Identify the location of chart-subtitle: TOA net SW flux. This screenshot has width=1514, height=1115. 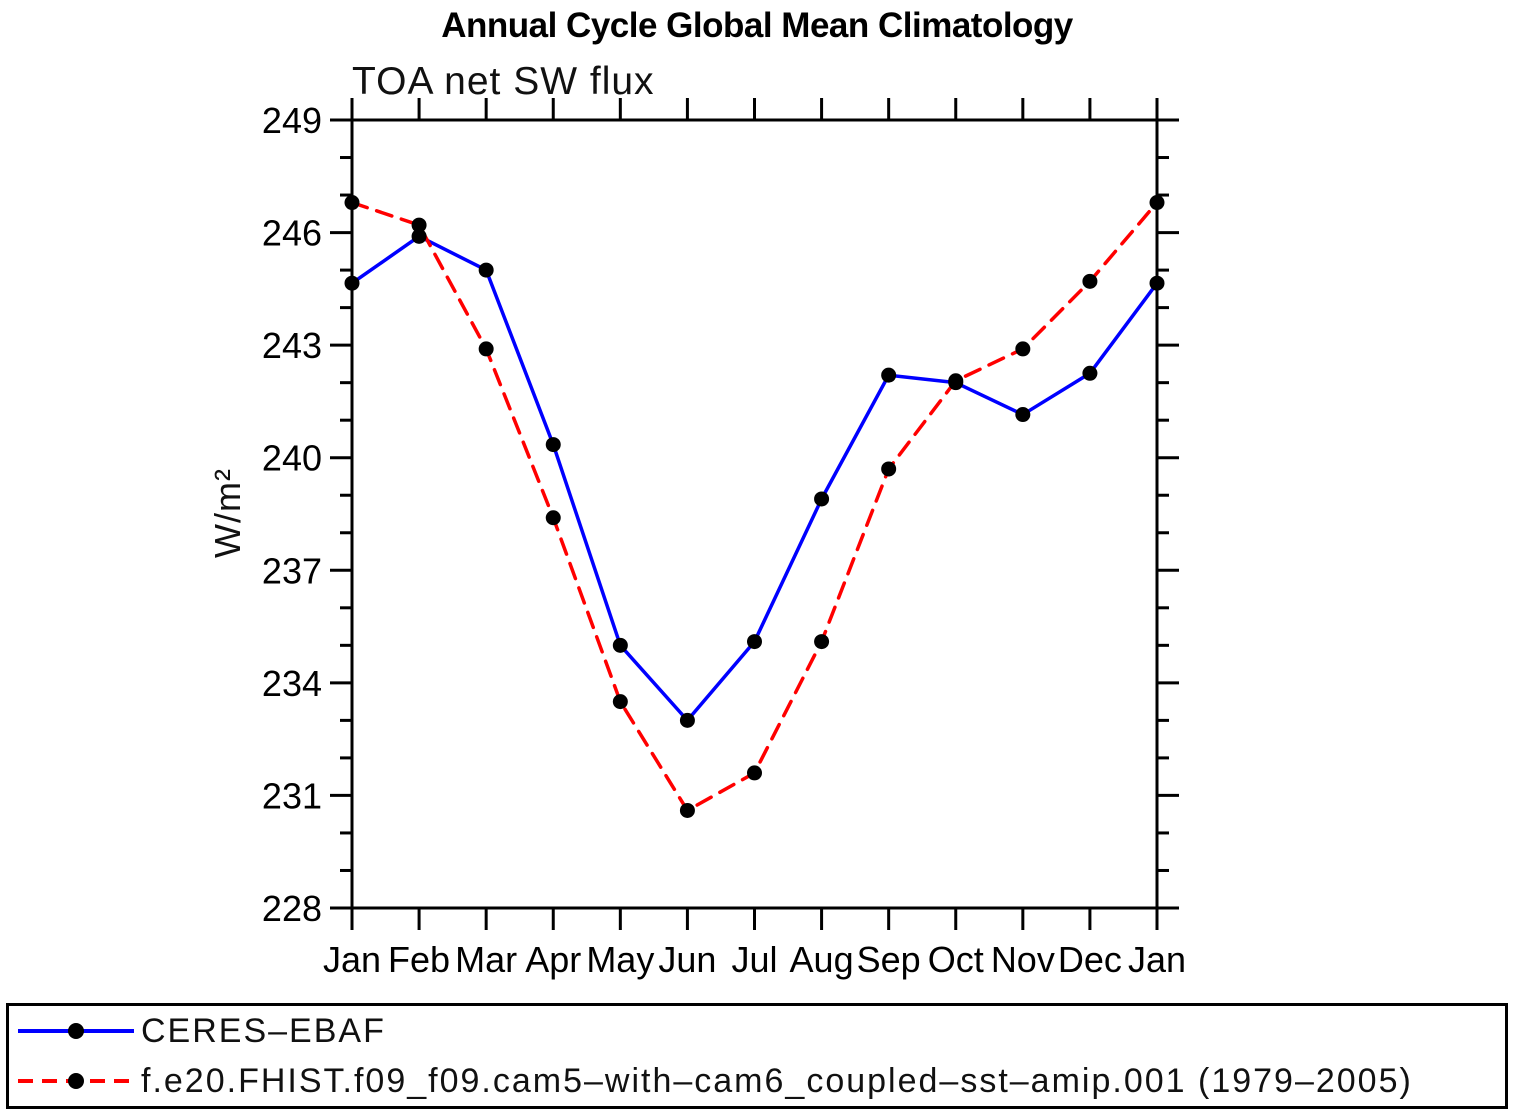
(503, 81).